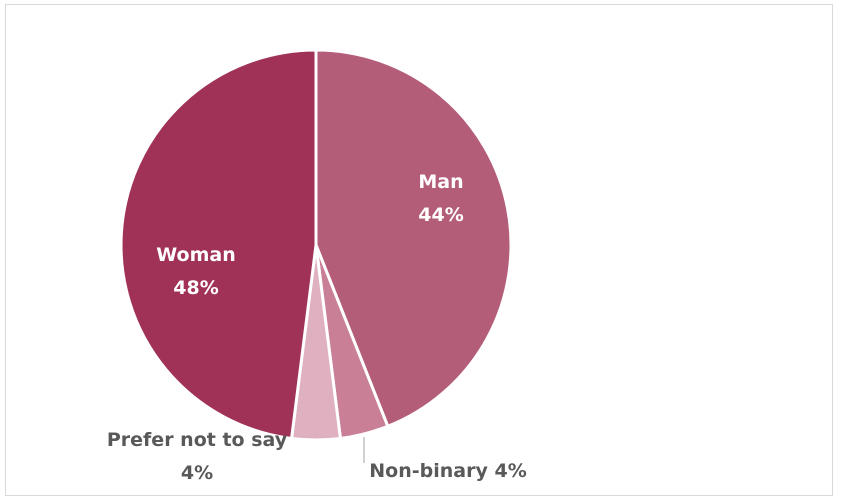 The height and width of the screenshot is (502, 843). I want to click on slice-label-prefer-not-name: Prefer not to say, so click(197, 440).